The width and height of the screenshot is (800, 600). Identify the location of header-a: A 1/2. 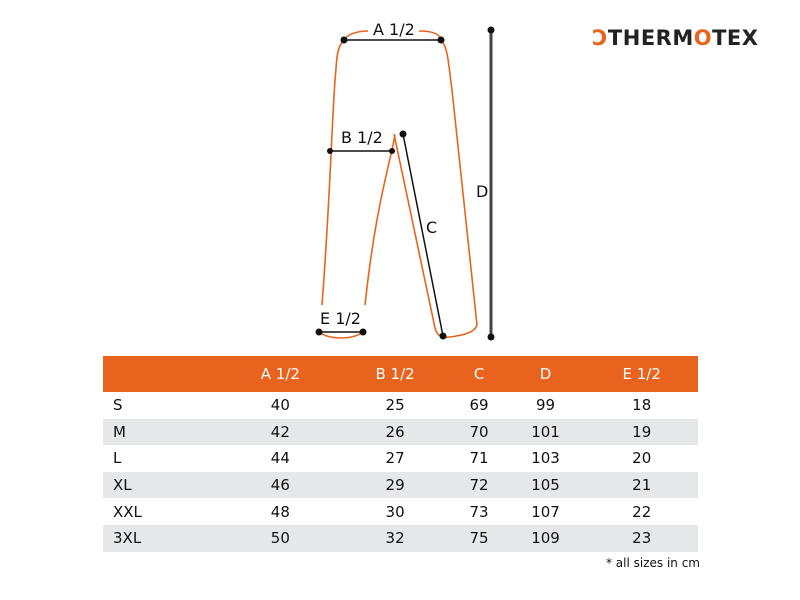
(280, 374).